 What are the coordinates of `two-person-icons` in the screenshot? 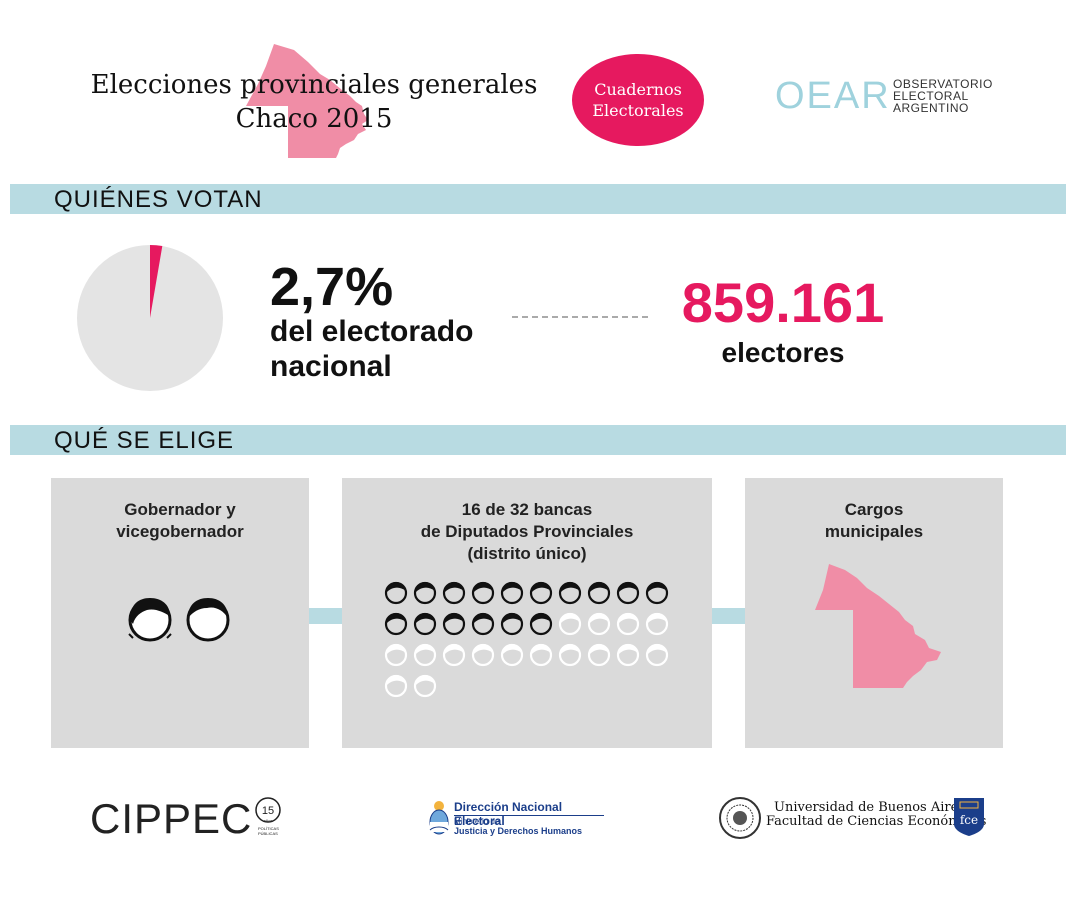 It's located at (179, 620).